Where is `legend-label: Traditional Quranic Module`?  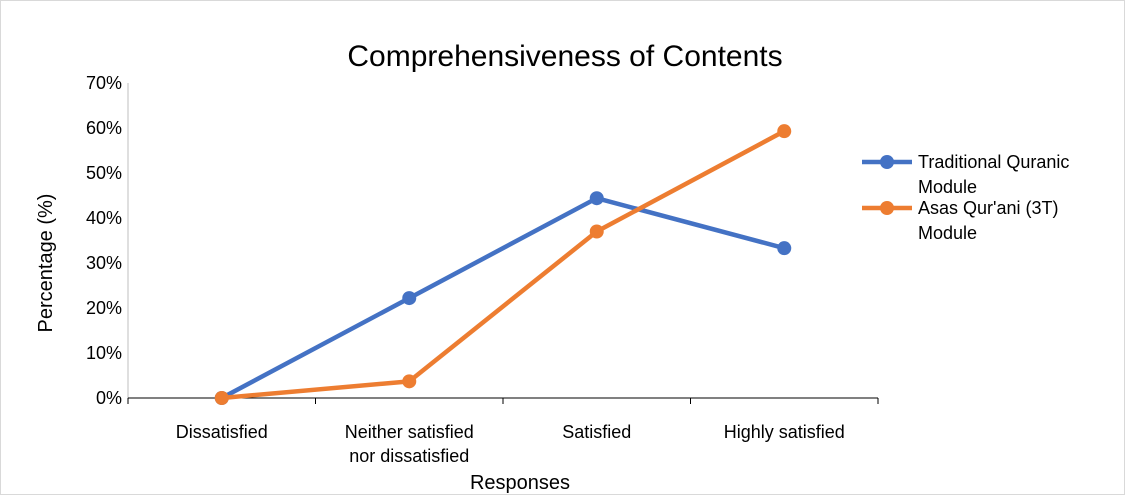
legend-label: Traditional Quranic Module is located at coordinates (993, 174).